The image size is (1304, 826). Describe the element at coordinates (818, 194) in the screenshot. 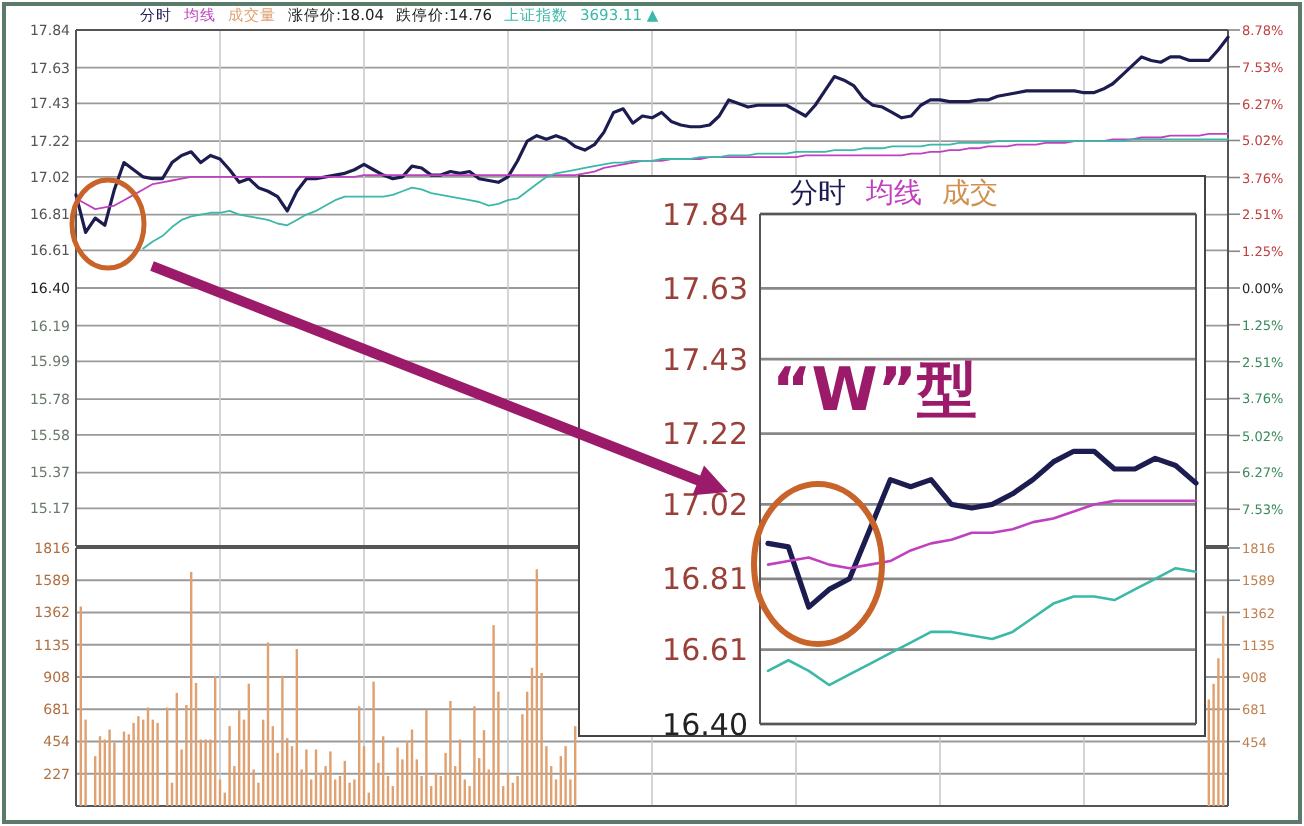

I see `text: 分时` at that location.